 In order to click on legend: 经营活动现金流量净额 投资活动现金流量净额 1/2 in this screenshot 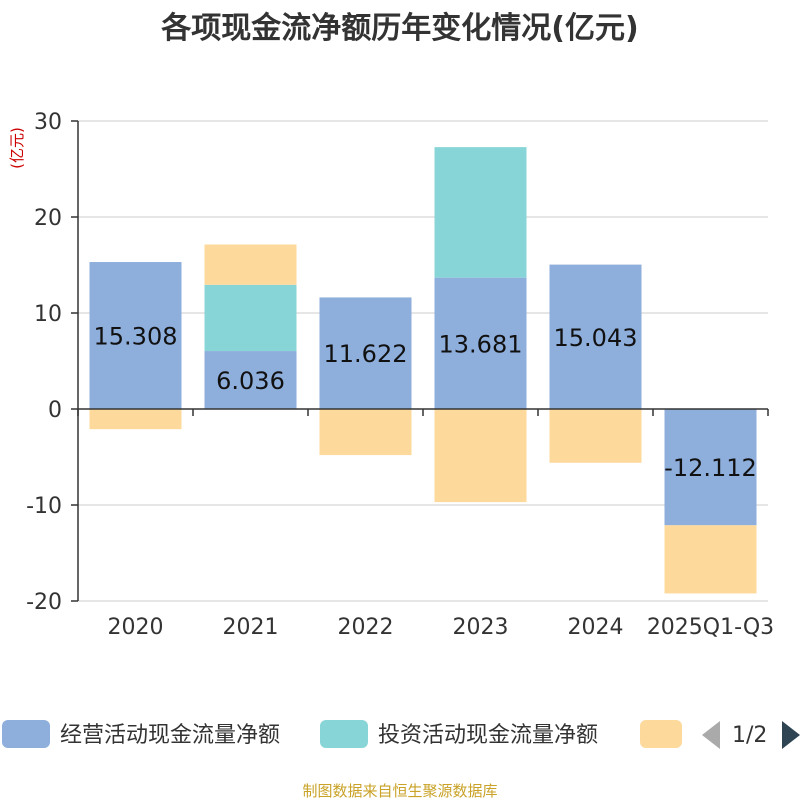, I will do `click(401, 734)`.